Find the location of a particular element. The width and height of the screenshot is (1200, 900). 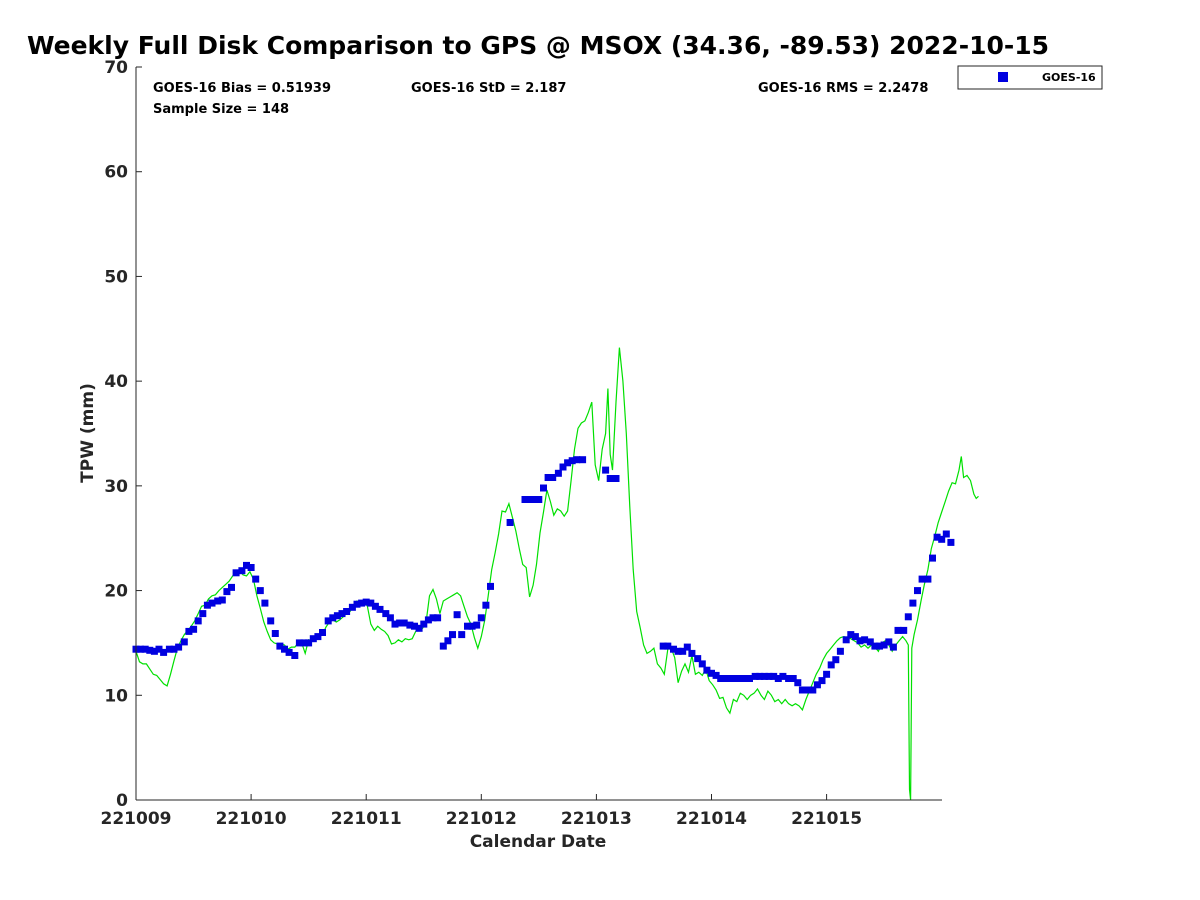

y-axis-label: TPW (mm) is located at coordinates (88, 433).